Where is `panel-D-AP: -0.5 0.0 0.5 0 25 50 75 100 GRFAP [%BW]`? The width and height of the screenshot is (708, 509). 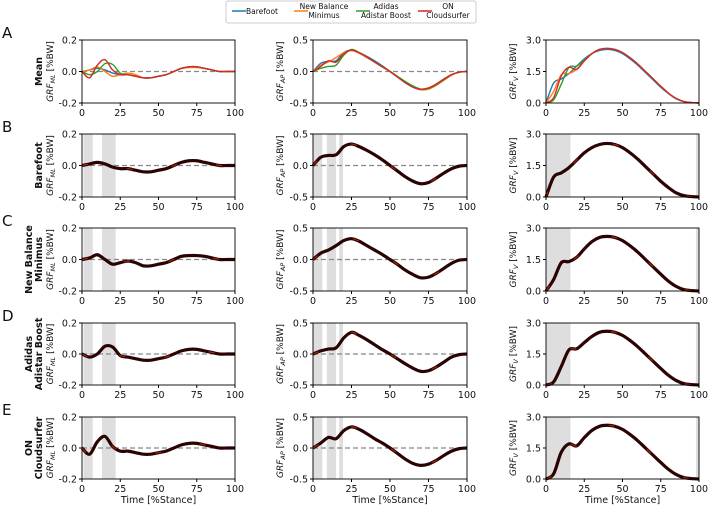
panel-D-AP: -0.5 0.0 0.5 0 25 50 75 100 GRFAP [%BW] is located at coordinates (376, 360).